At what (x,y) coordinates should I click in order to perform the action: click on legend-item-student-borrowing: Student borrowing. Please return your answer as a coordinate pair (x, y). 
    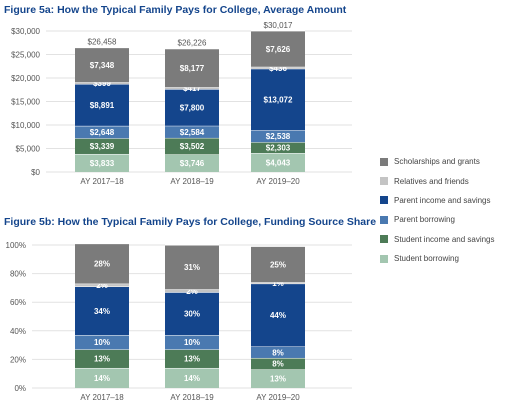
    Looking at the image, I should click on (437, 258).